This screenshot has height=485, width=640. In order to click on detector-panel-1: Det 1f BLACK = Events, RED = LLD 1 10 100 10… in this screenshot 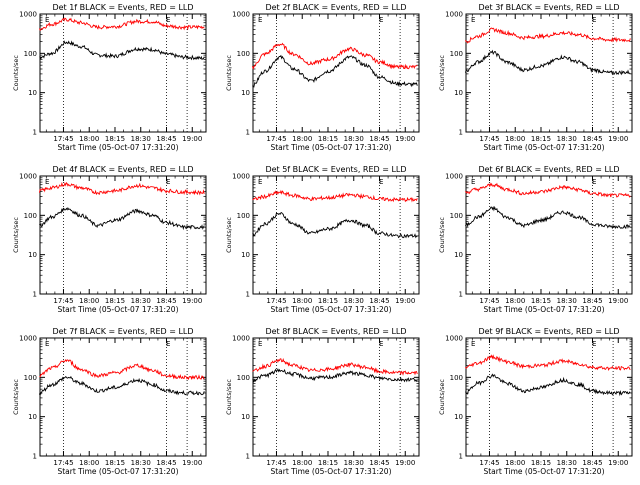, I will do `click(109, 77)`.